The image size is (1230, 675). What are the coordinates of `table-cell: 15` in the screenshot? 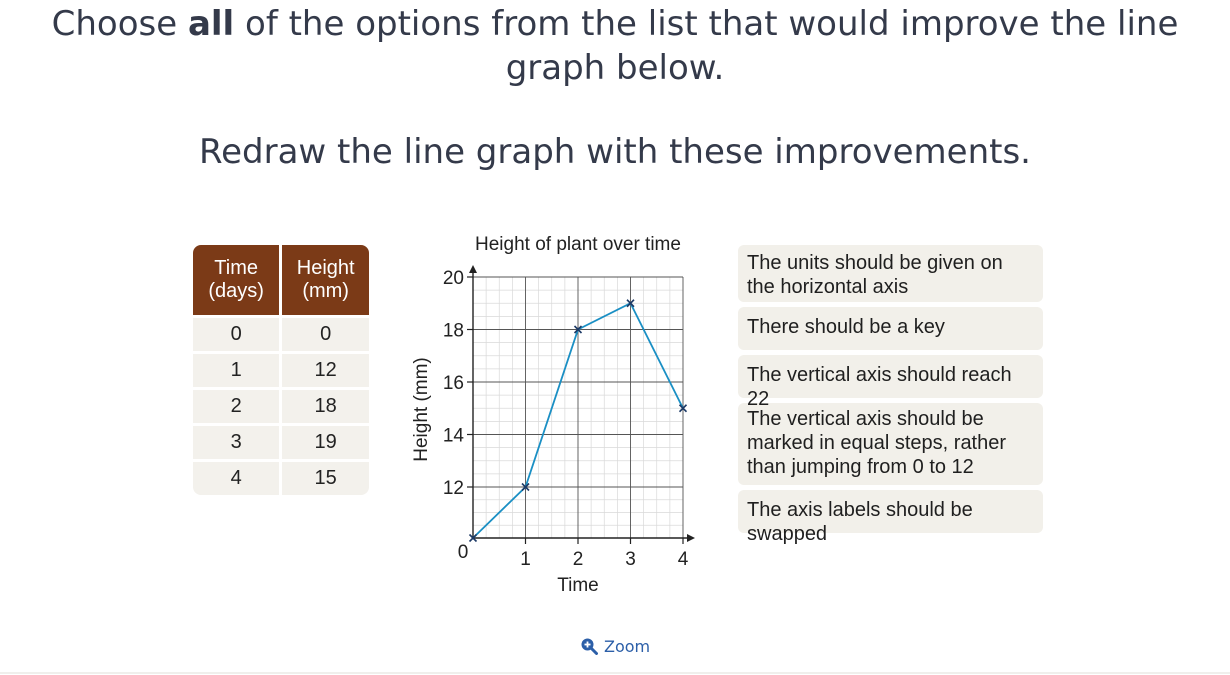 It's located at (325, 478).